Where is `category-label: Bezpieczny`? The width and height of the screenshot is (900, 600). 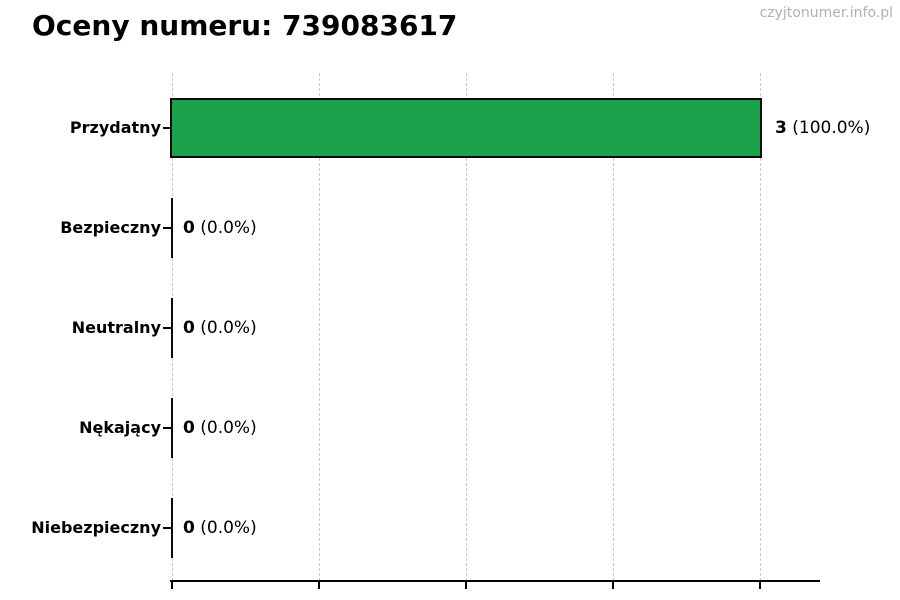
category-label: Bezpieczny is located at coordinates (110, 227).